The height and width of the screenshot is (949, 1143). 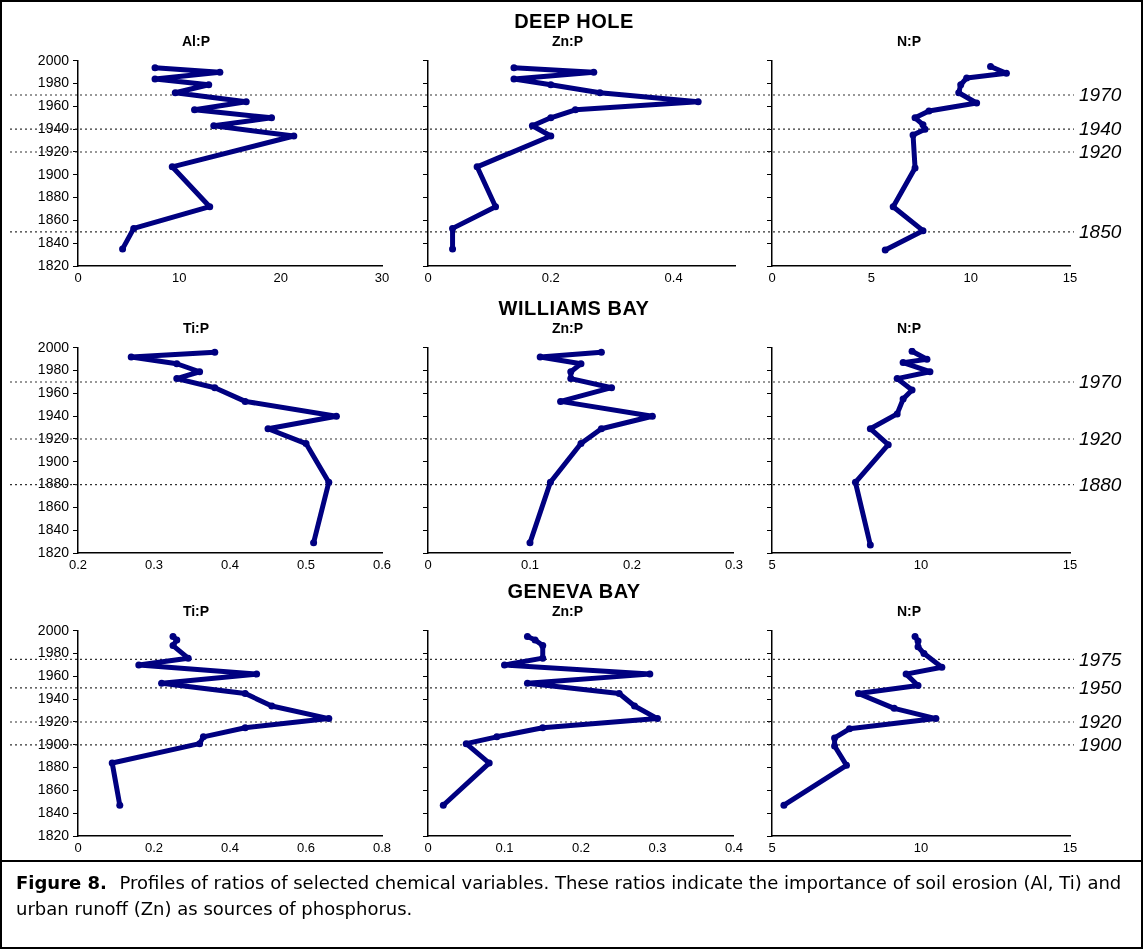 I want to click on y-tick-label: 1960, so click(x=53, y=105).